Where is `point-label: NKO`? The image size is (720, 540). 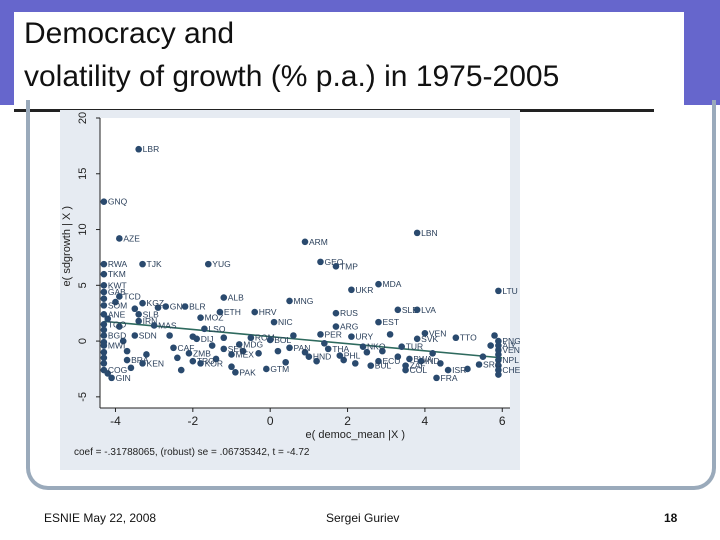 point-label: NKO is located at coordinates (376, 347).